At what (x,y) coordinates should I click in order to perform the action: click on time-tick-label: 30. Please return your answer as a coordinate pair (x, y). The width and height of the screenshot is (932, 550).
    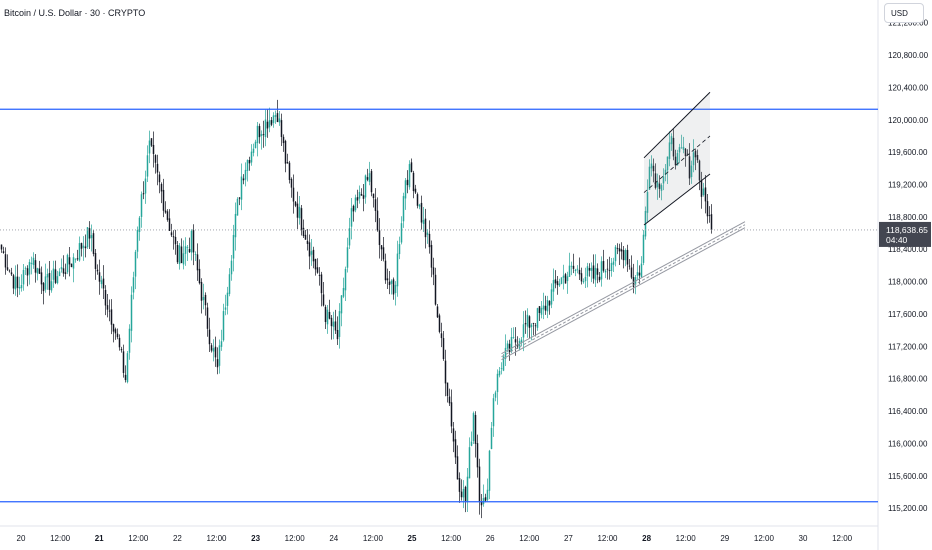
    Looking at the image, I should click on (803, 538).